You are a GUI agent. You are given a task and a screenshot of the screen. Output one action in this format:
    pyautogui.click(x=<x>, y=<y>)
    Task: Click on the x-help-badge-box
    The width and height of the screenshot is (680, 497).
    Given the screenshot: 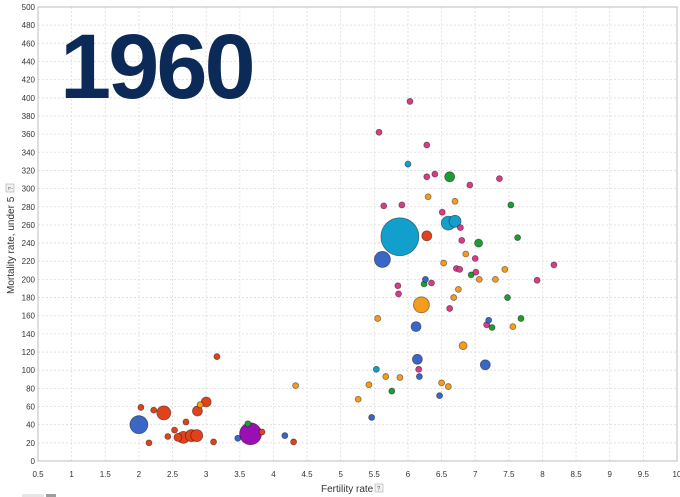 What is the action you would take?
    pyautogui.click(x=379, y=488)
    